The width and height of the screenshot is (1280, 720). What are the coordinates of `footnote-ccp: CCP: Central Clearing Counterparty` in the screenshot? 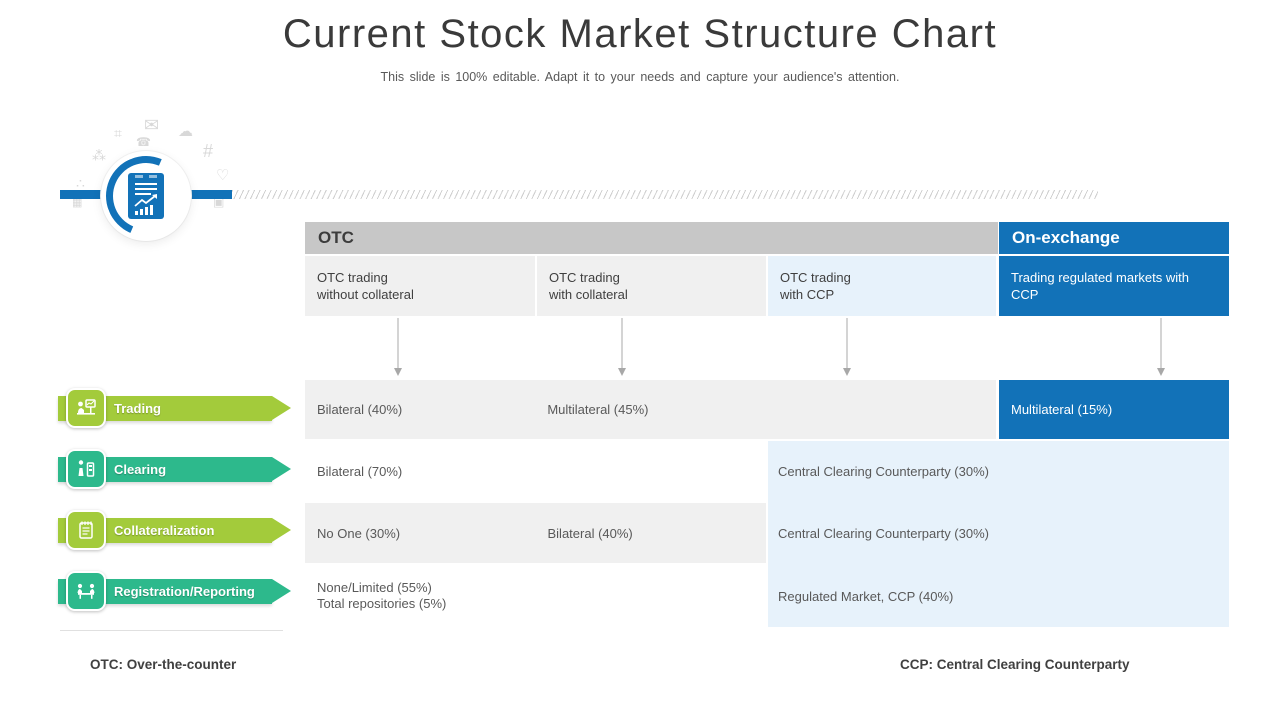 It's located at (1015, 664).